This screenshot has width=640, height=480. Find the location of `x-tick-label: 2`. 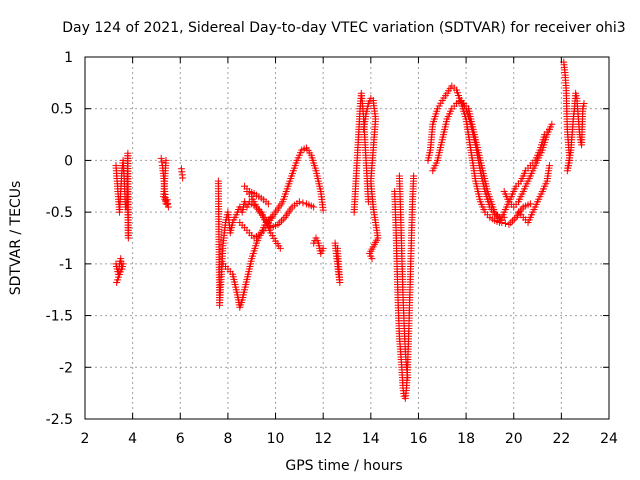

x-tick-label: 2 is located at coordinates (85, 439).